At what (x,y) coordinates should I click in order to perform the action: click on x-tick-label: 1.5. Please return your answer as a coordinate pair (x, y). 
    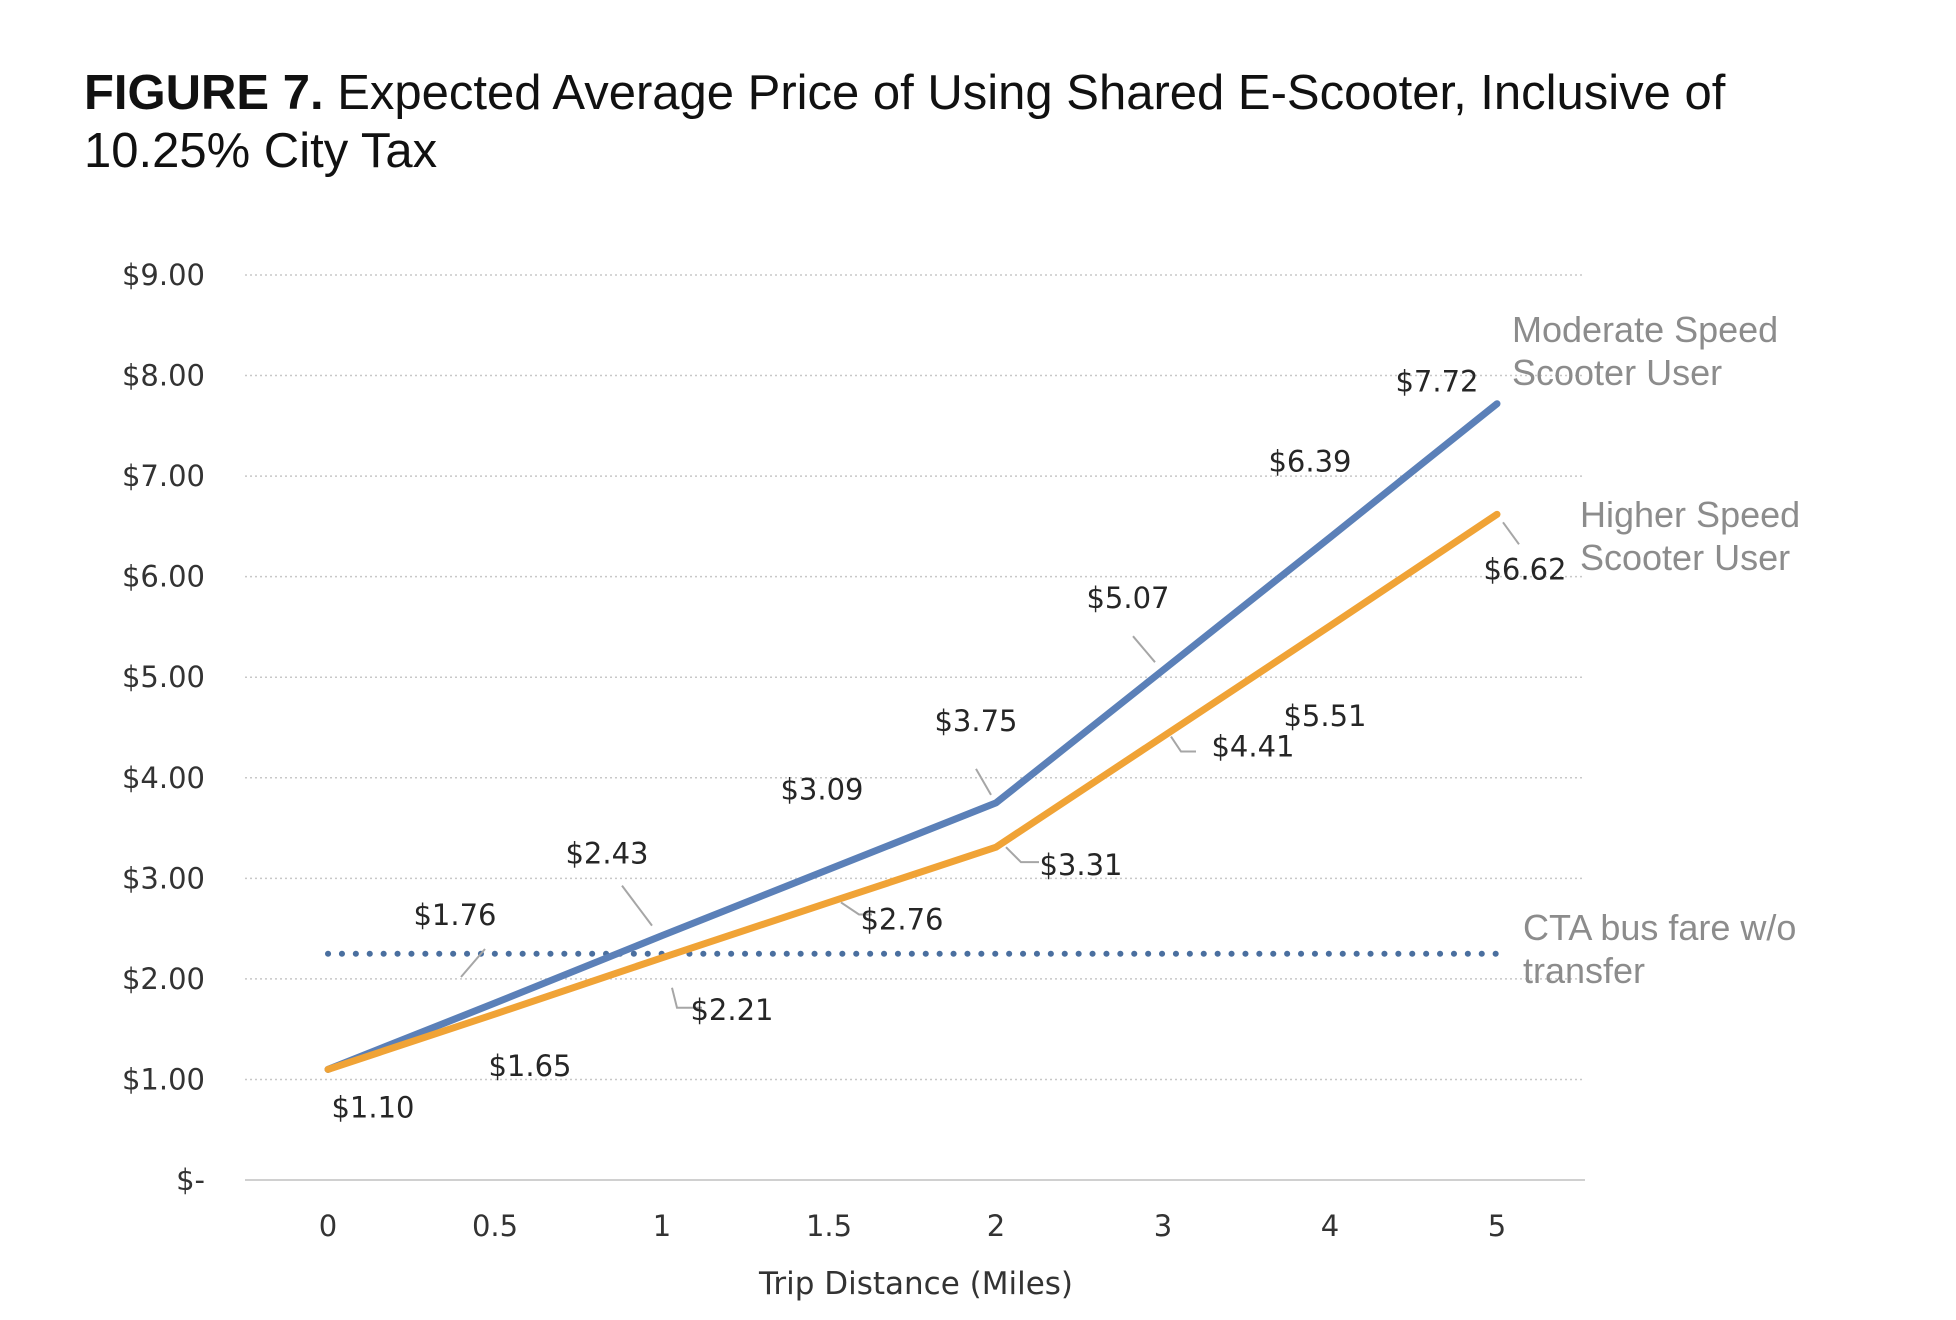
    Looking at the image, I should click on (829, 1226).